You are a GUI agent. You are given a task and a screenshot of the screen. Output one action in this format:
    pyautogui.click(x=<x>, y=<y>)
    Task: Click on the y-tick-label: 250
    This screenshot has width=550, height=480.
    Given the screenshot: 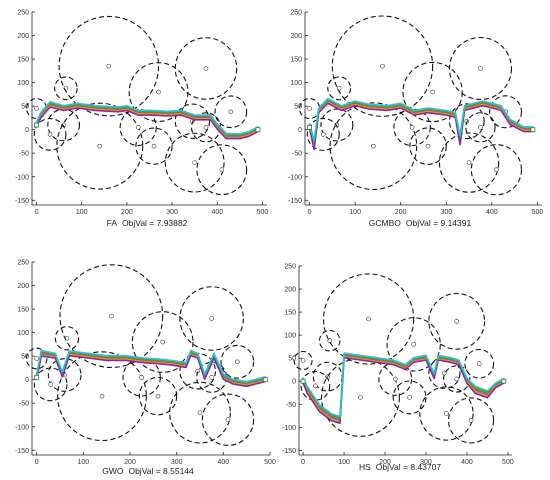 What is the action you would take?
    pyautogui.click(x=296, y=13)
    